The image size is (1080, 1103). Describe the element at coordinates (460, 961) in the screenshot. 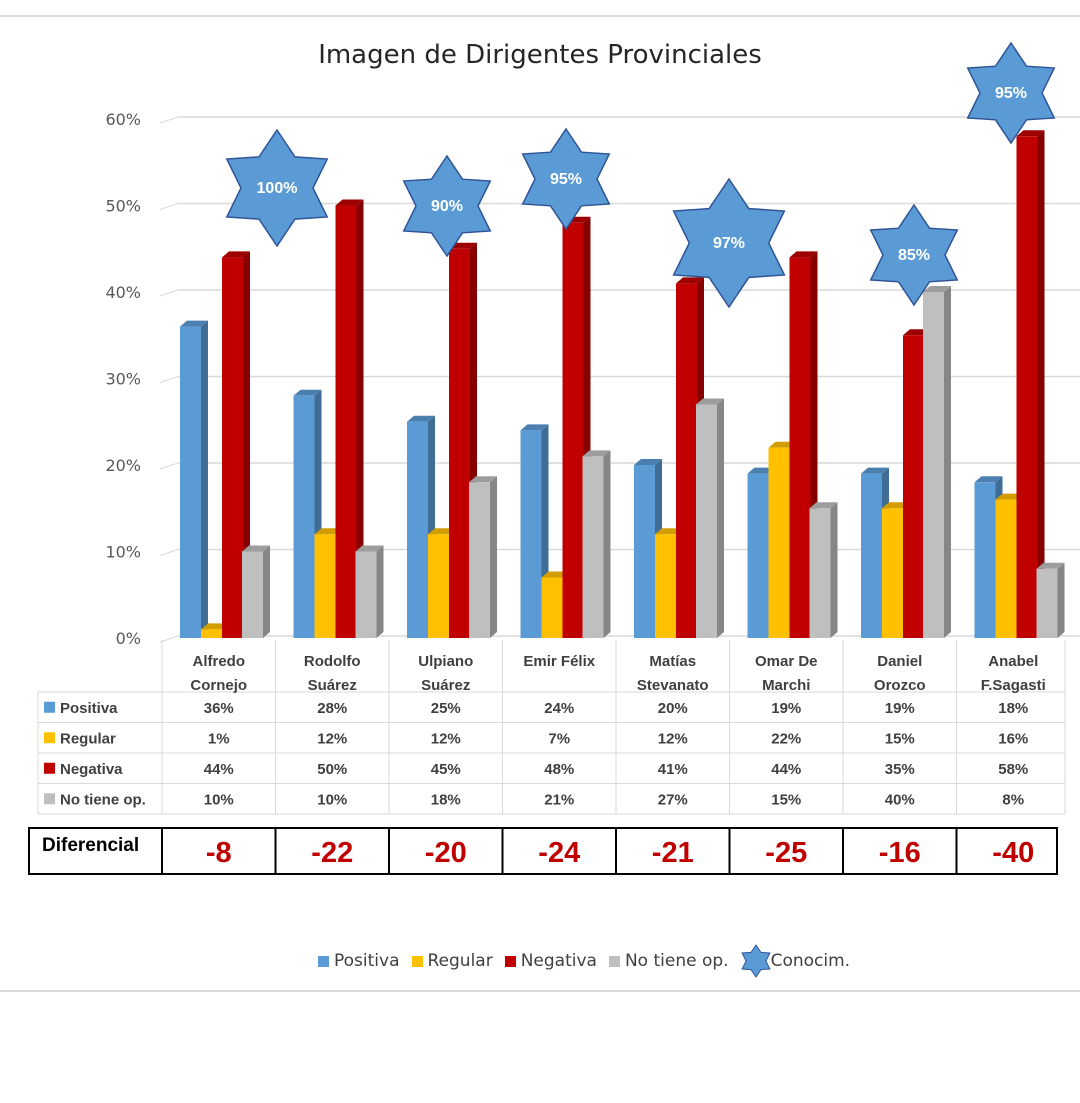

I see `legend-label: Regular` at that location.